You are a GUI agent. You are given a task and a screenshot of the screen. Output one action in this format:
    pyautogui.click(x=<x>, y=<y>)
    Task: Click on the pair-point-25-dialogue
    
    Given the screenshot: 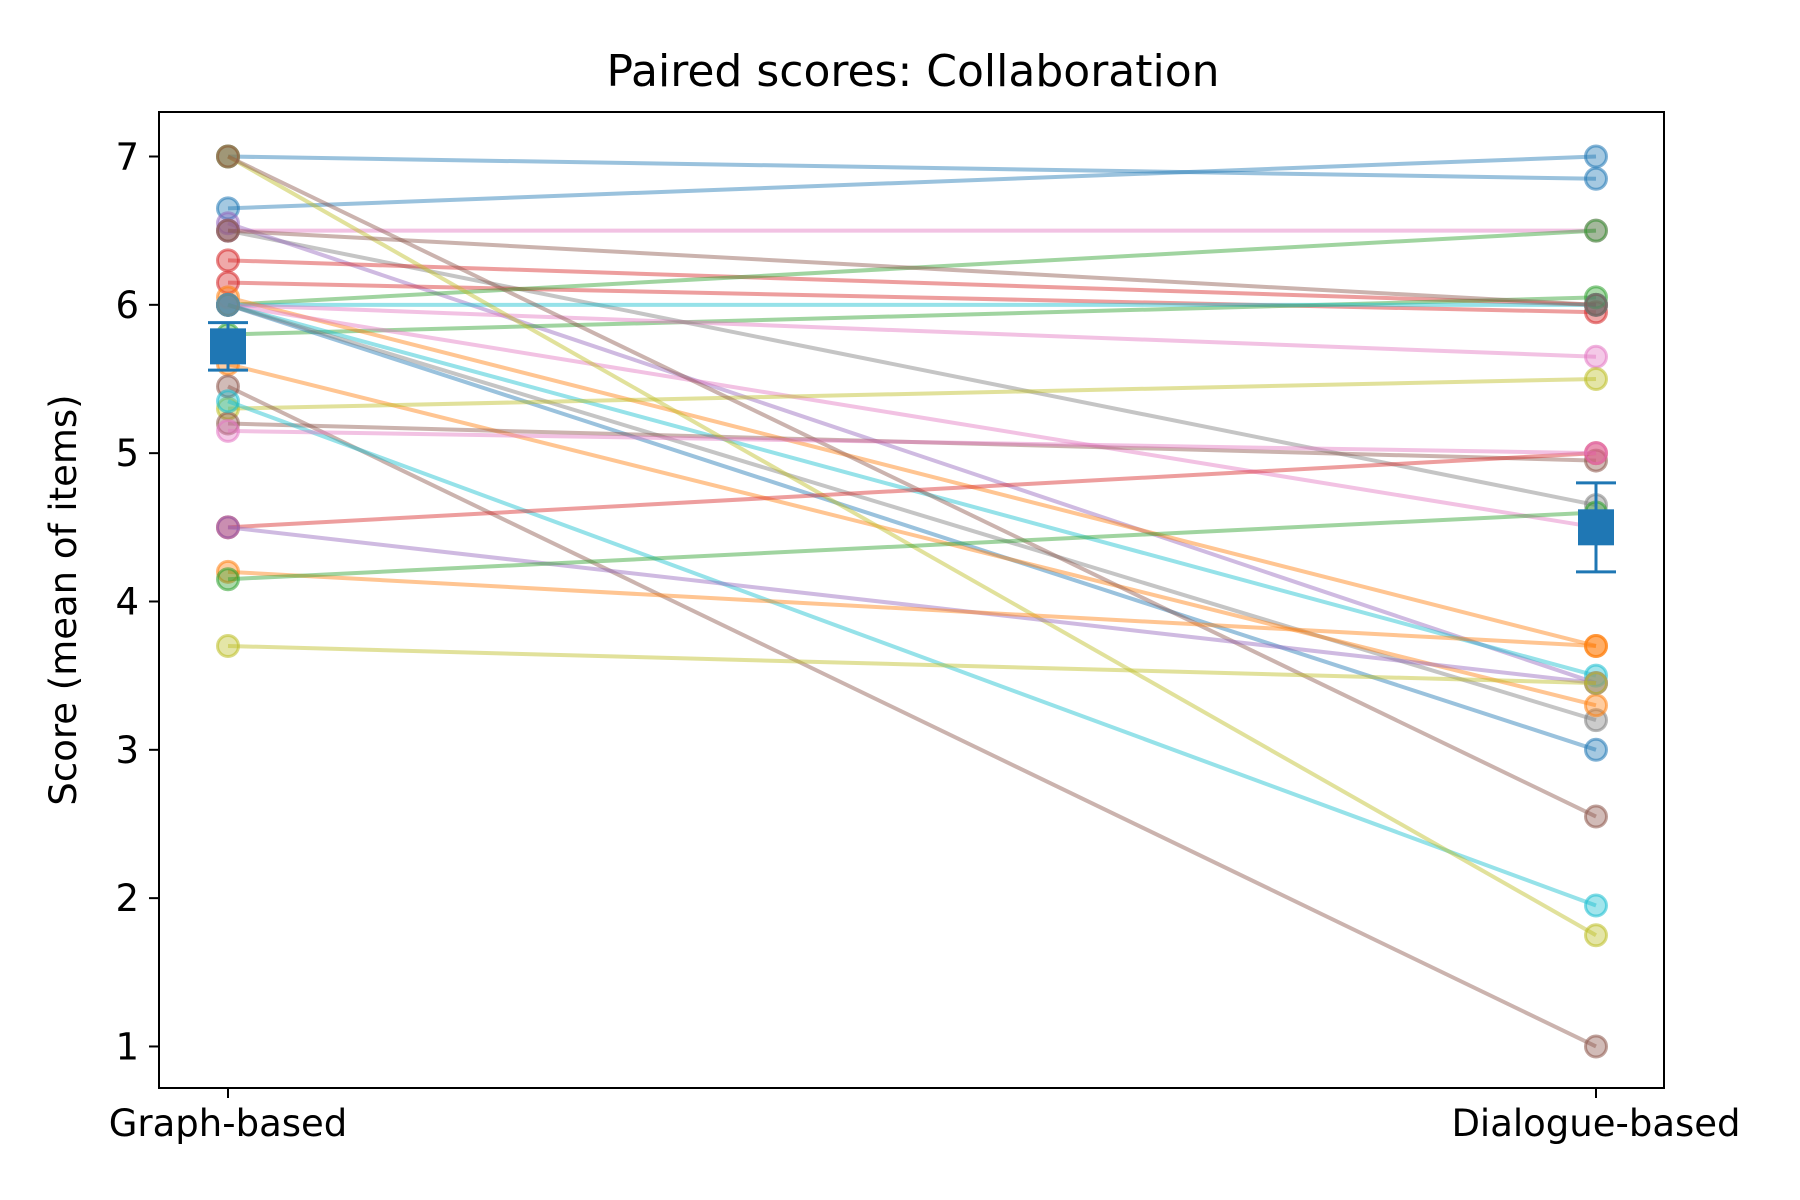 What is the action you would take?
    pyautogui.click(x=1596, y=645)
    